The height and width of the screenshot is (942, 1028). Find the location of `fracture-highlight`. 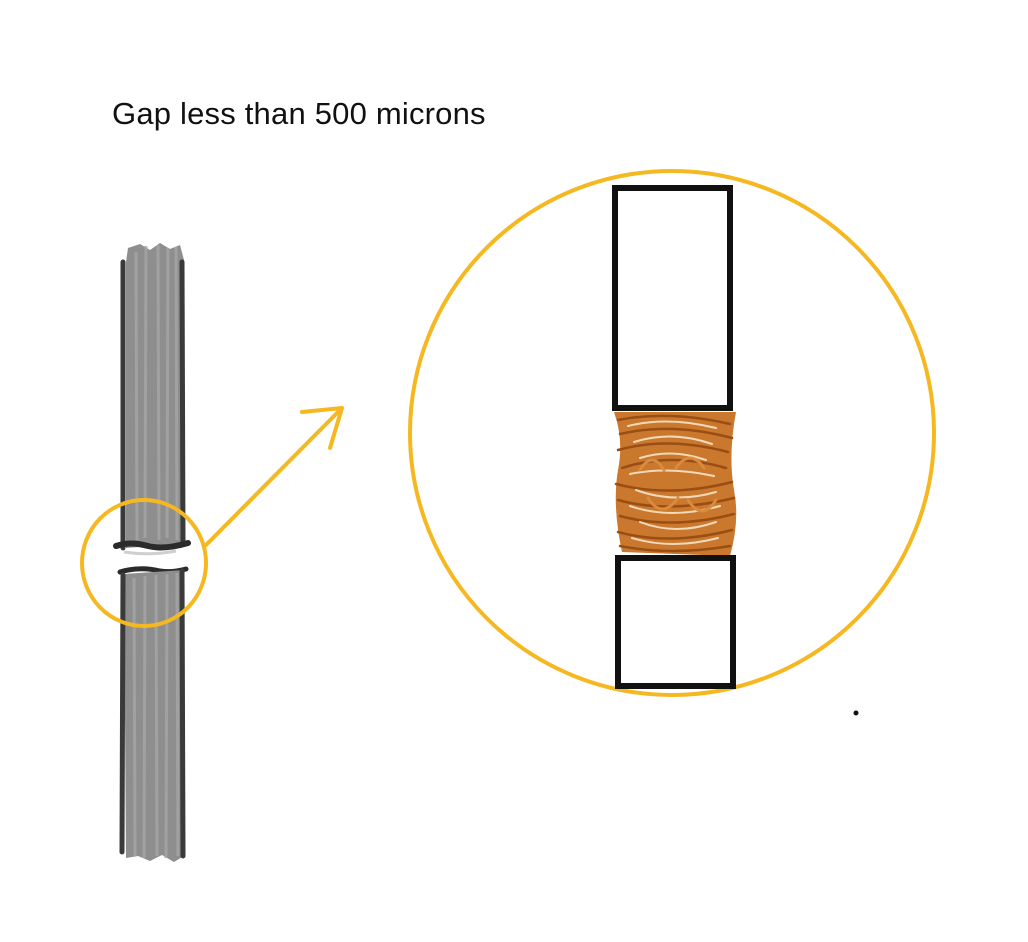

fracture-highlight is located at coordinates (150, 552).